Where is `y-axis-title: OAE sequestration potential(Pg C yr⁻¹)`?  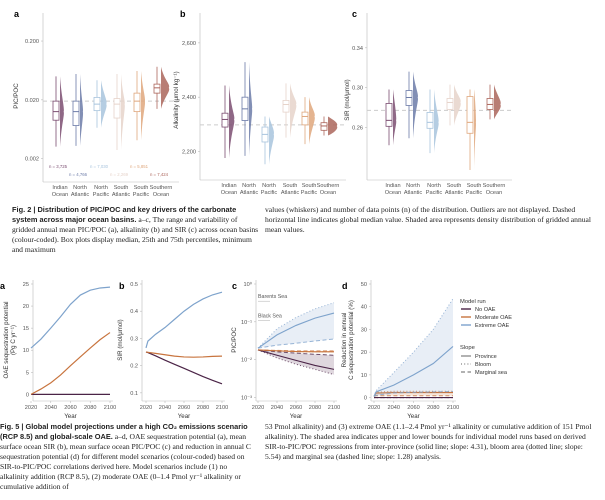
y-axis-title: OAE sequestration potential(Pg C yr⁻¹) is located at coordinates (10, 339).